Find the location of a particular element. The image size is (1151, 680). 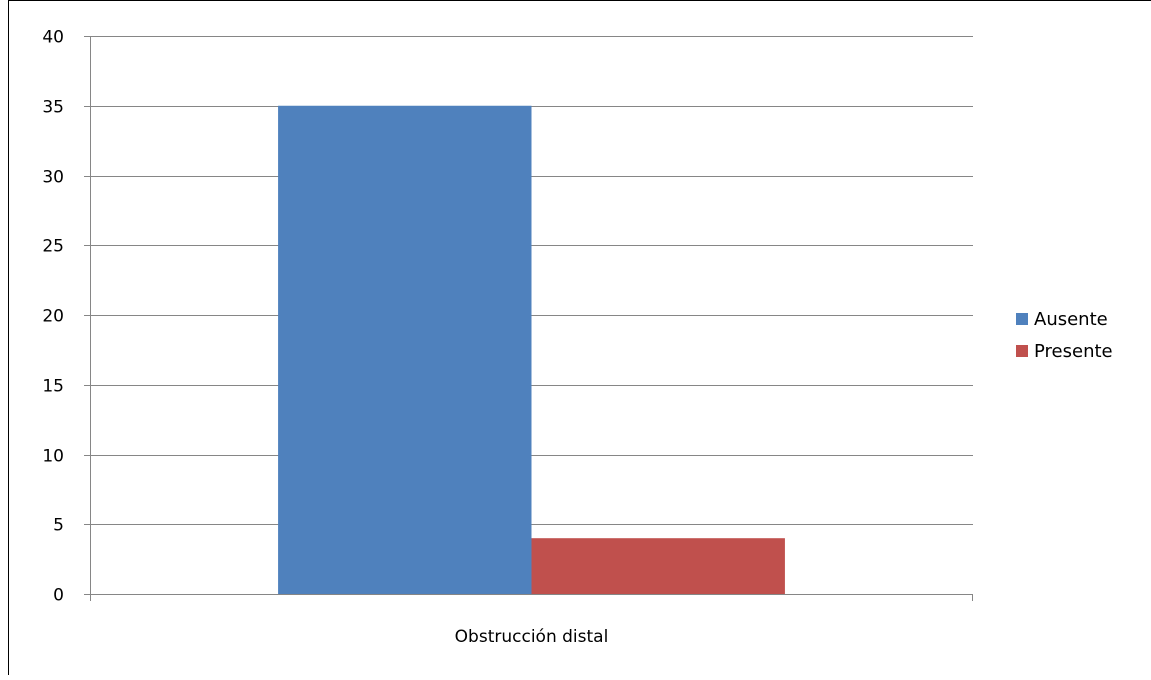

x-category-label: Obstrucción distal is located at coordinates (532, 637).